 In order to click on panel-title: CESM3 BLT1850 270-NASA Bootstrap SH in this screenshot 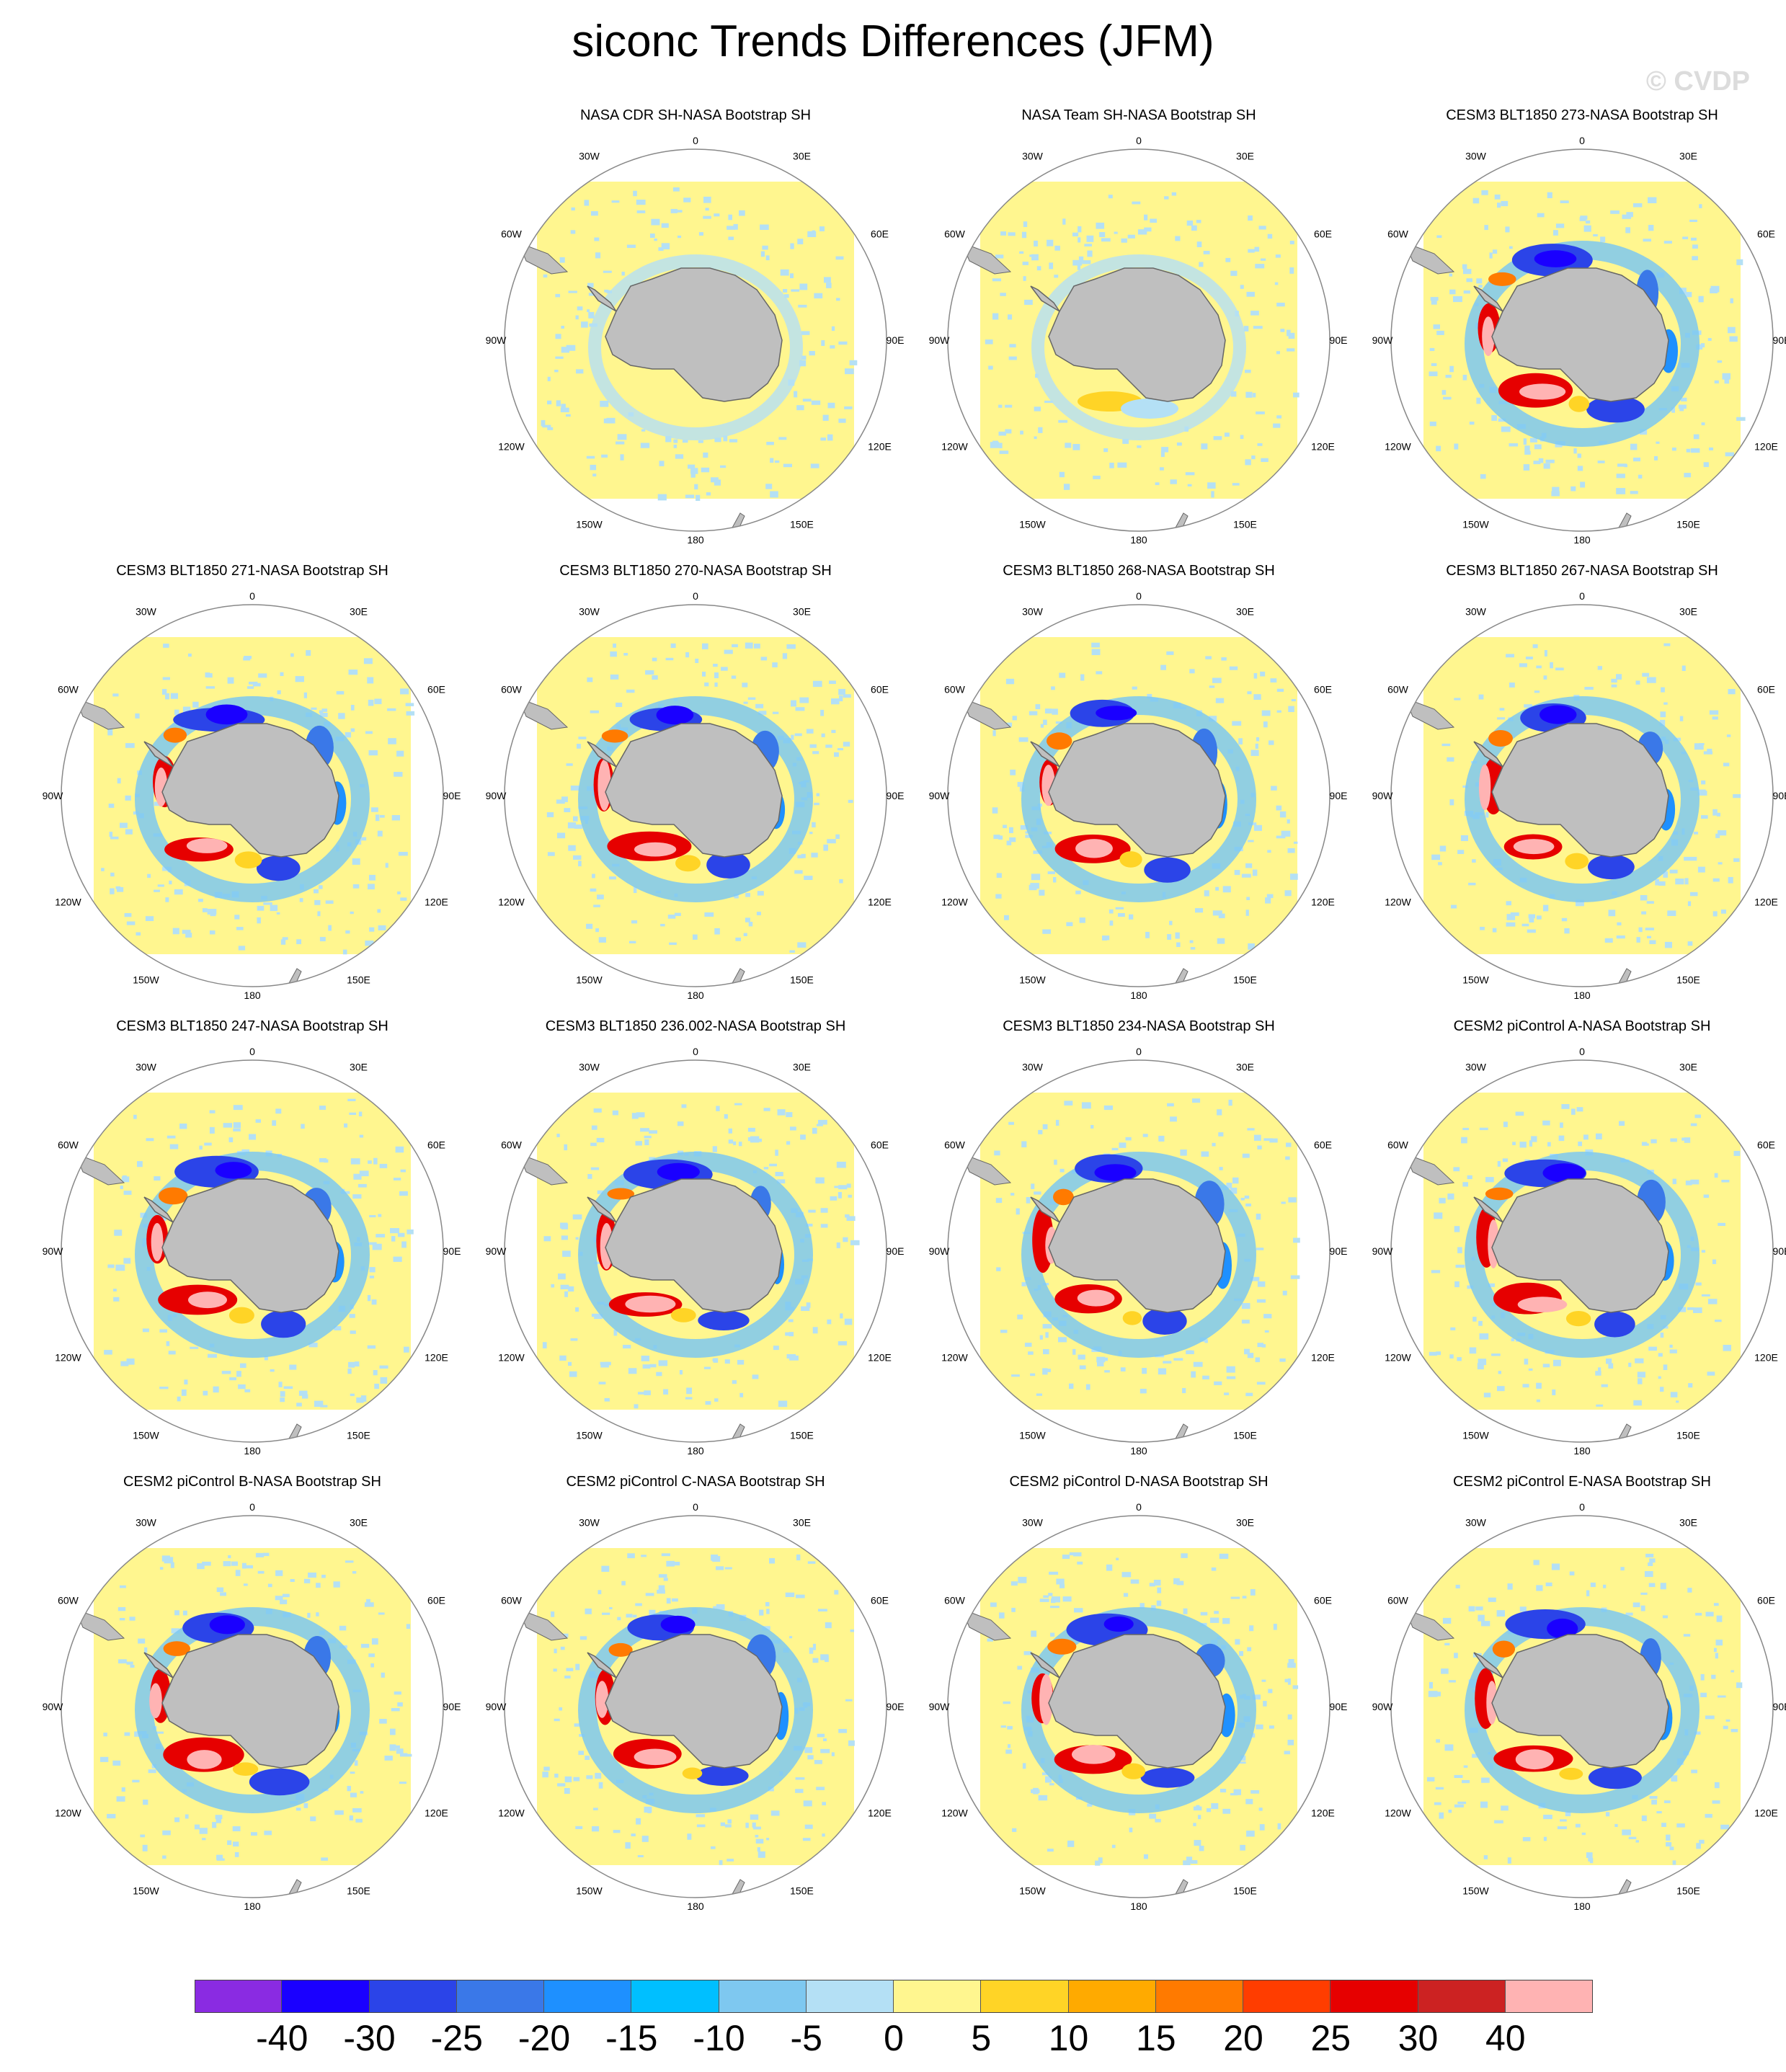, I will do `click(695, 571)`.